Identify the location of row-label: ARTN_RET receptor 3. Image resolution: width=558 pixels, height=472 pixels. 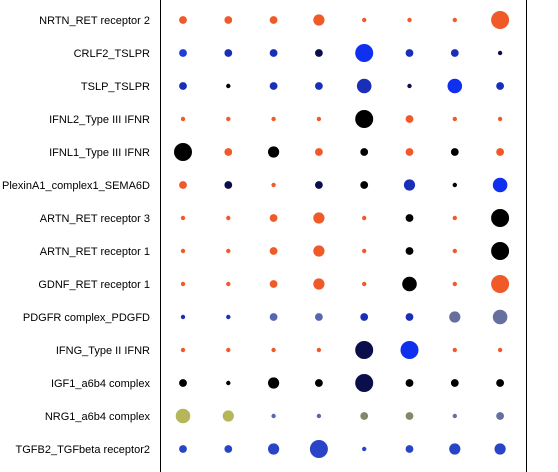
(95, 219).